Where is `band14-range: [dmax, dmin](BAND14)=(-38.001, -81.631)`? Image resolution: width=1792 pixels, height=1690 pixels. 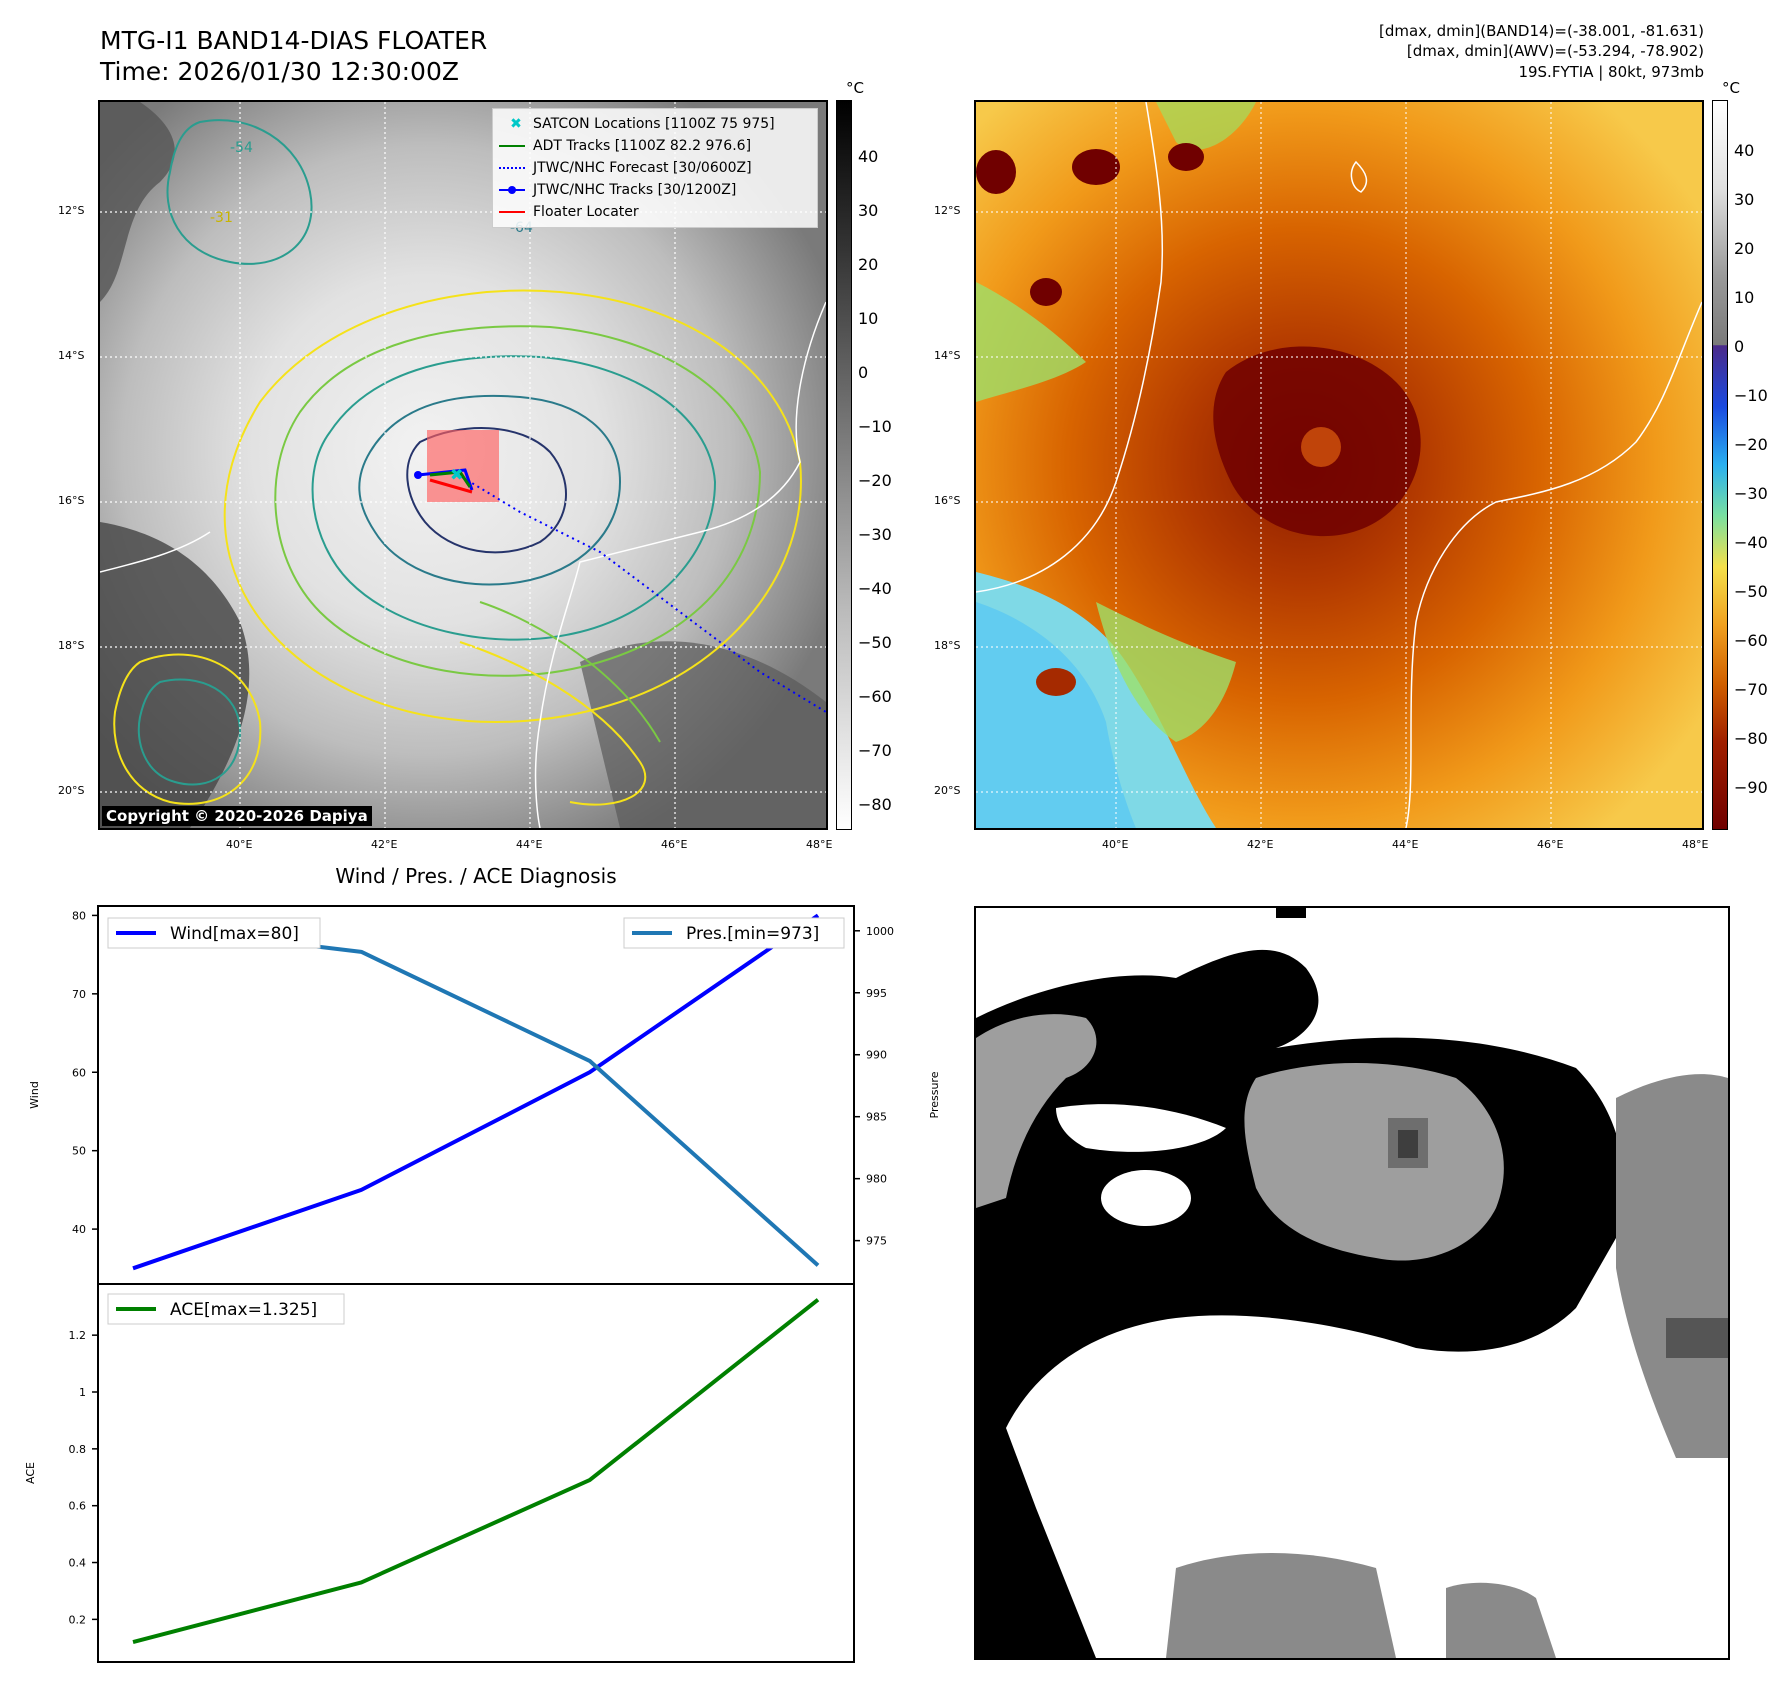 band14-range: [dmax, dmin](BAND14)=(-38.001, -81.631) is located at coordinates (1541, 31).